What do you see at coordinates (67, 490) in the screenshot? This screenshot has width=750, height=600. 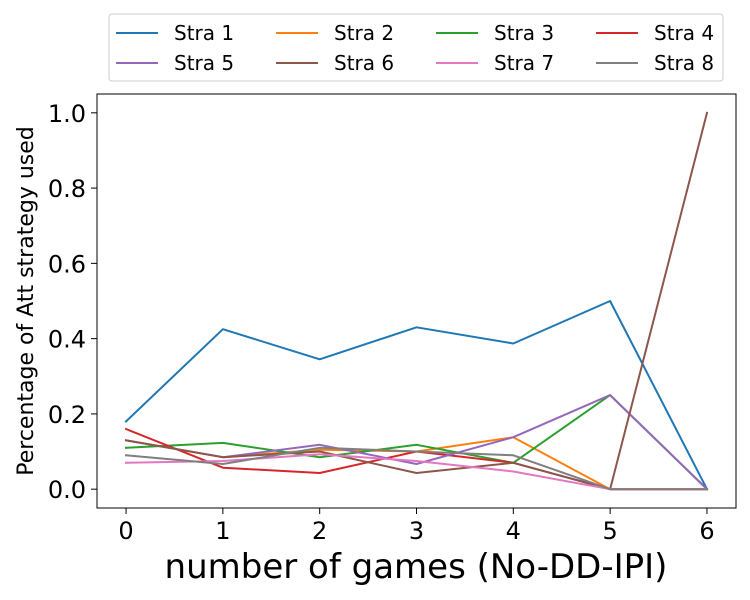 I see `y-tick-label: 0.0` at bounding box center [67, 490].